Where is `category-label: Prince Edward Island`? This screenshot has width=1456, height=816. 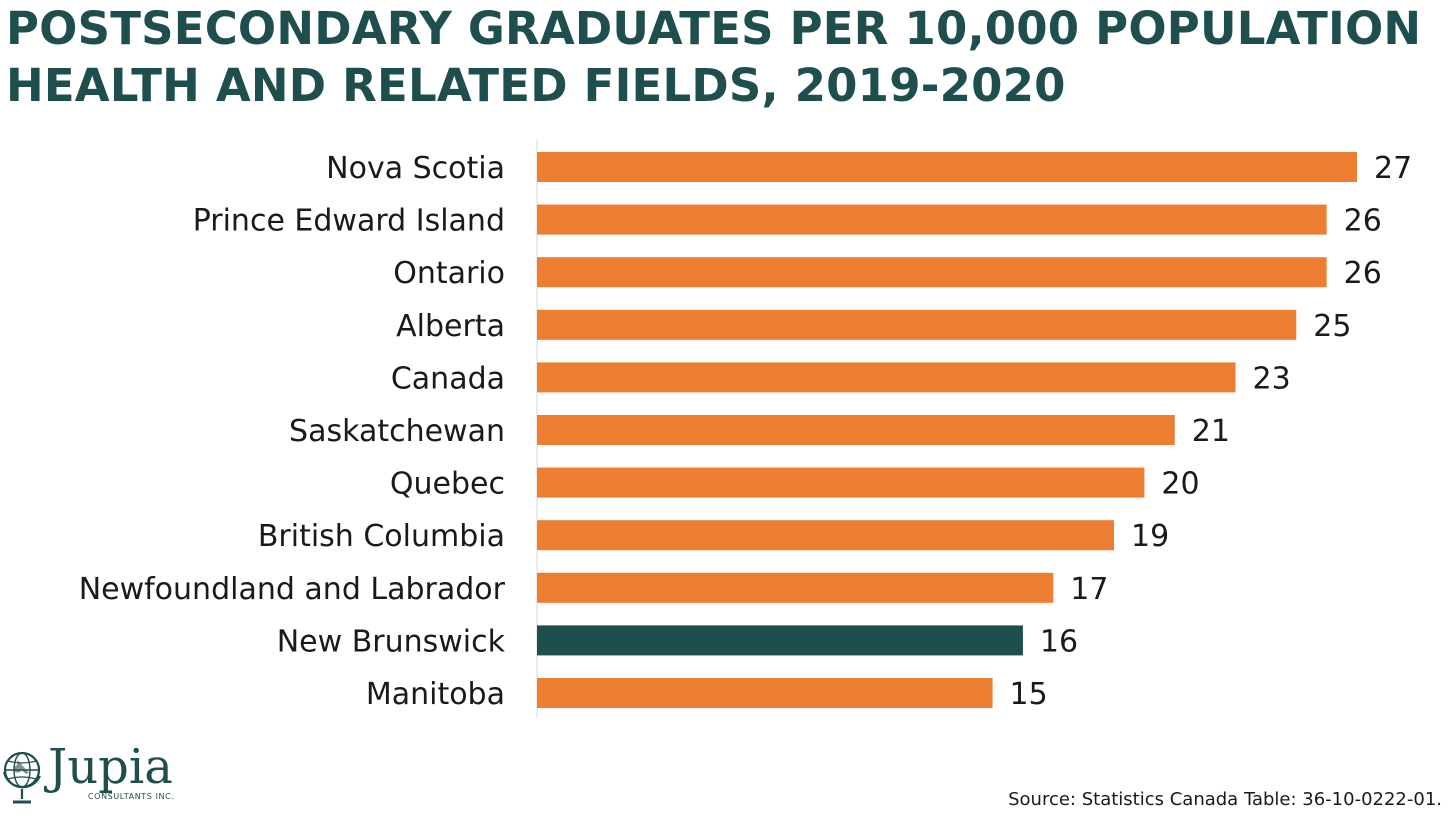 category-label: Prince Edward Island is located at coordinates (349, 221).